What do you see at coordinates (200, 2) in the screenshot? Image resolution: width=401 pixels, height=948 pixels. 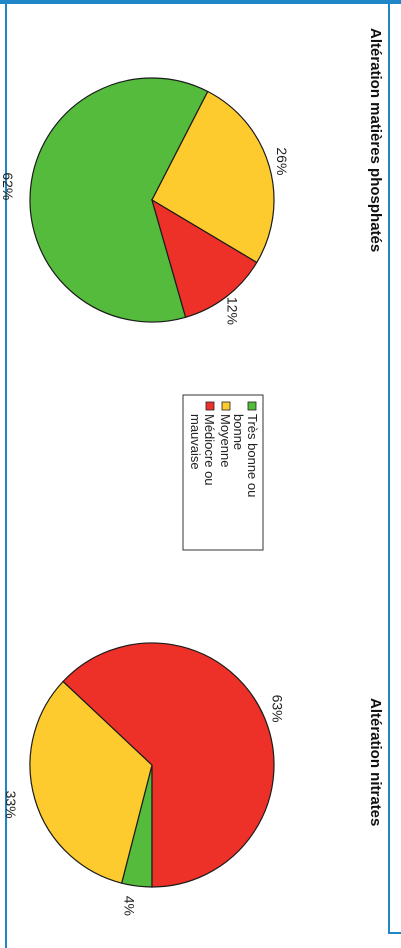 I see `frame-top-border` at bounding box center [200, 2].